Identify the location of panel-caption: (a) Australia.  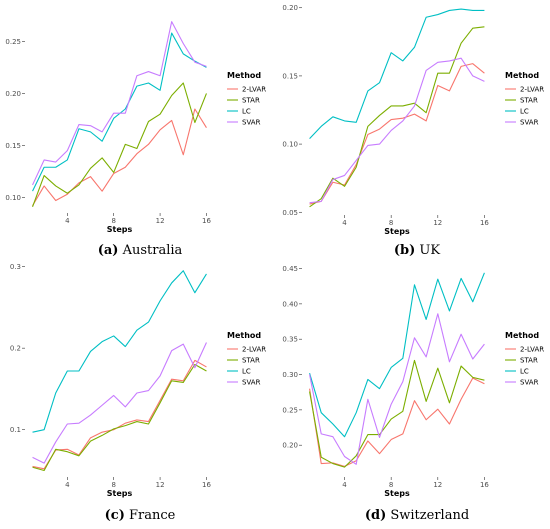
(140, 250).